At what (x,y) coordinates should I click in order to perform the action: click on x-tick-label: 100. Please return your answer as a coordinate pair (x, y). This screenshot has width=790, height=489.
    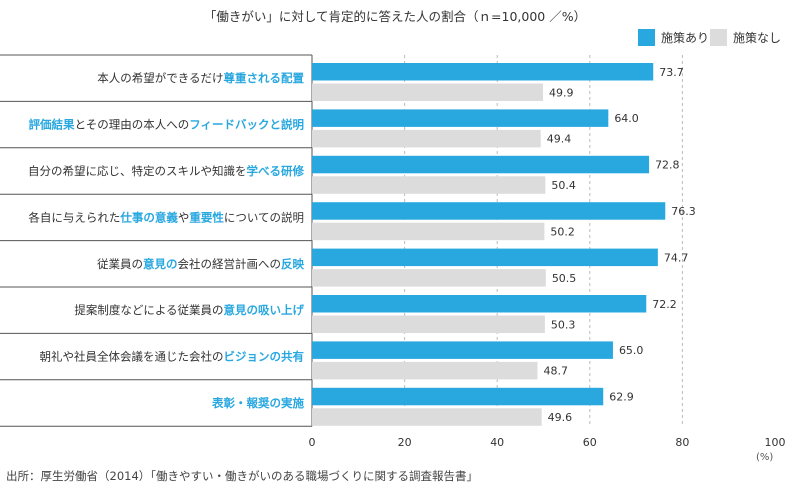
    Looking at the image, I should click on (775, 442).